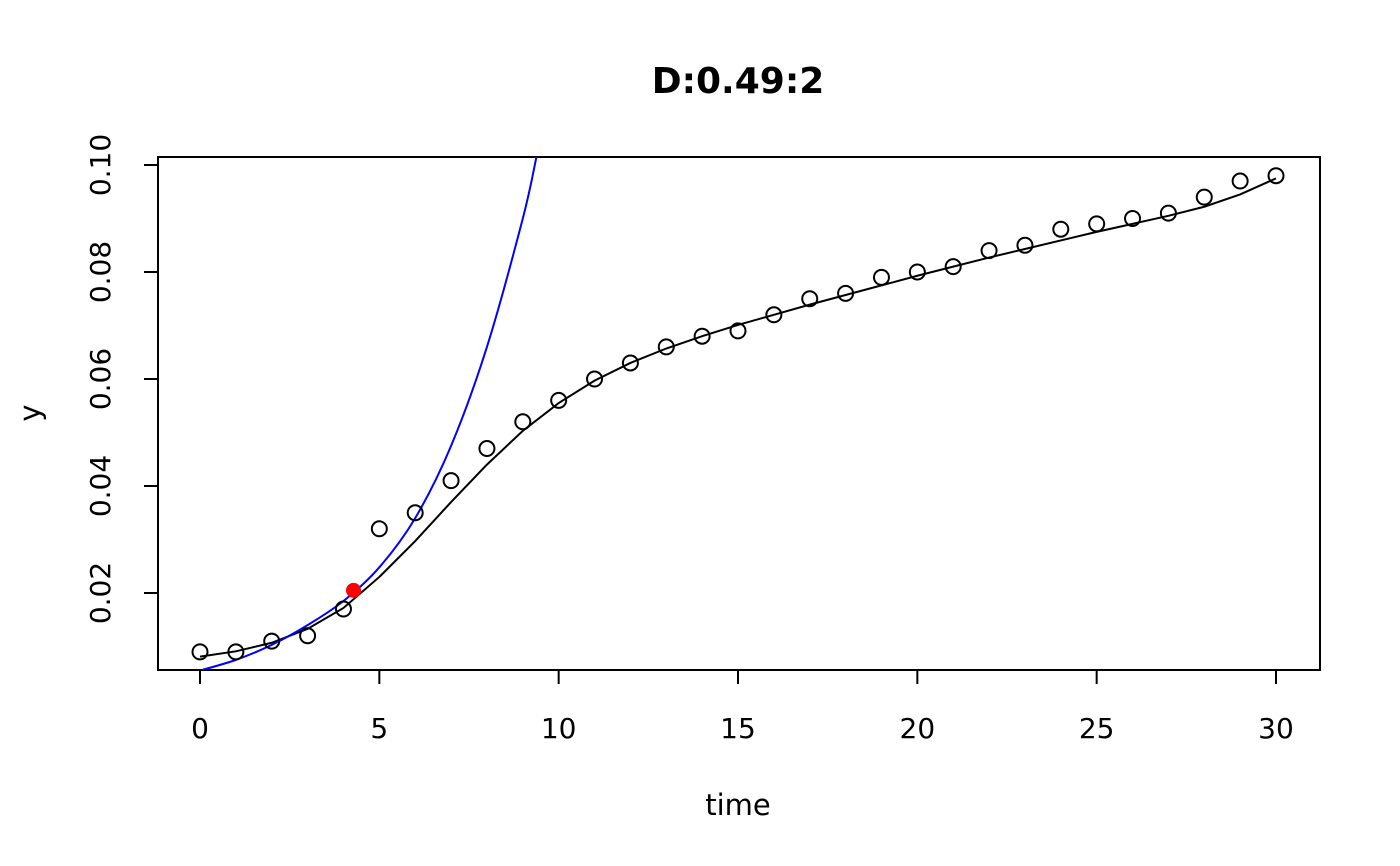 This screenshot has height=866, width=1400. What do you see at coordinates (100, 379) in the screenshot?
I see `y-tick-label: 0.06` at bounding box center [100, 379].